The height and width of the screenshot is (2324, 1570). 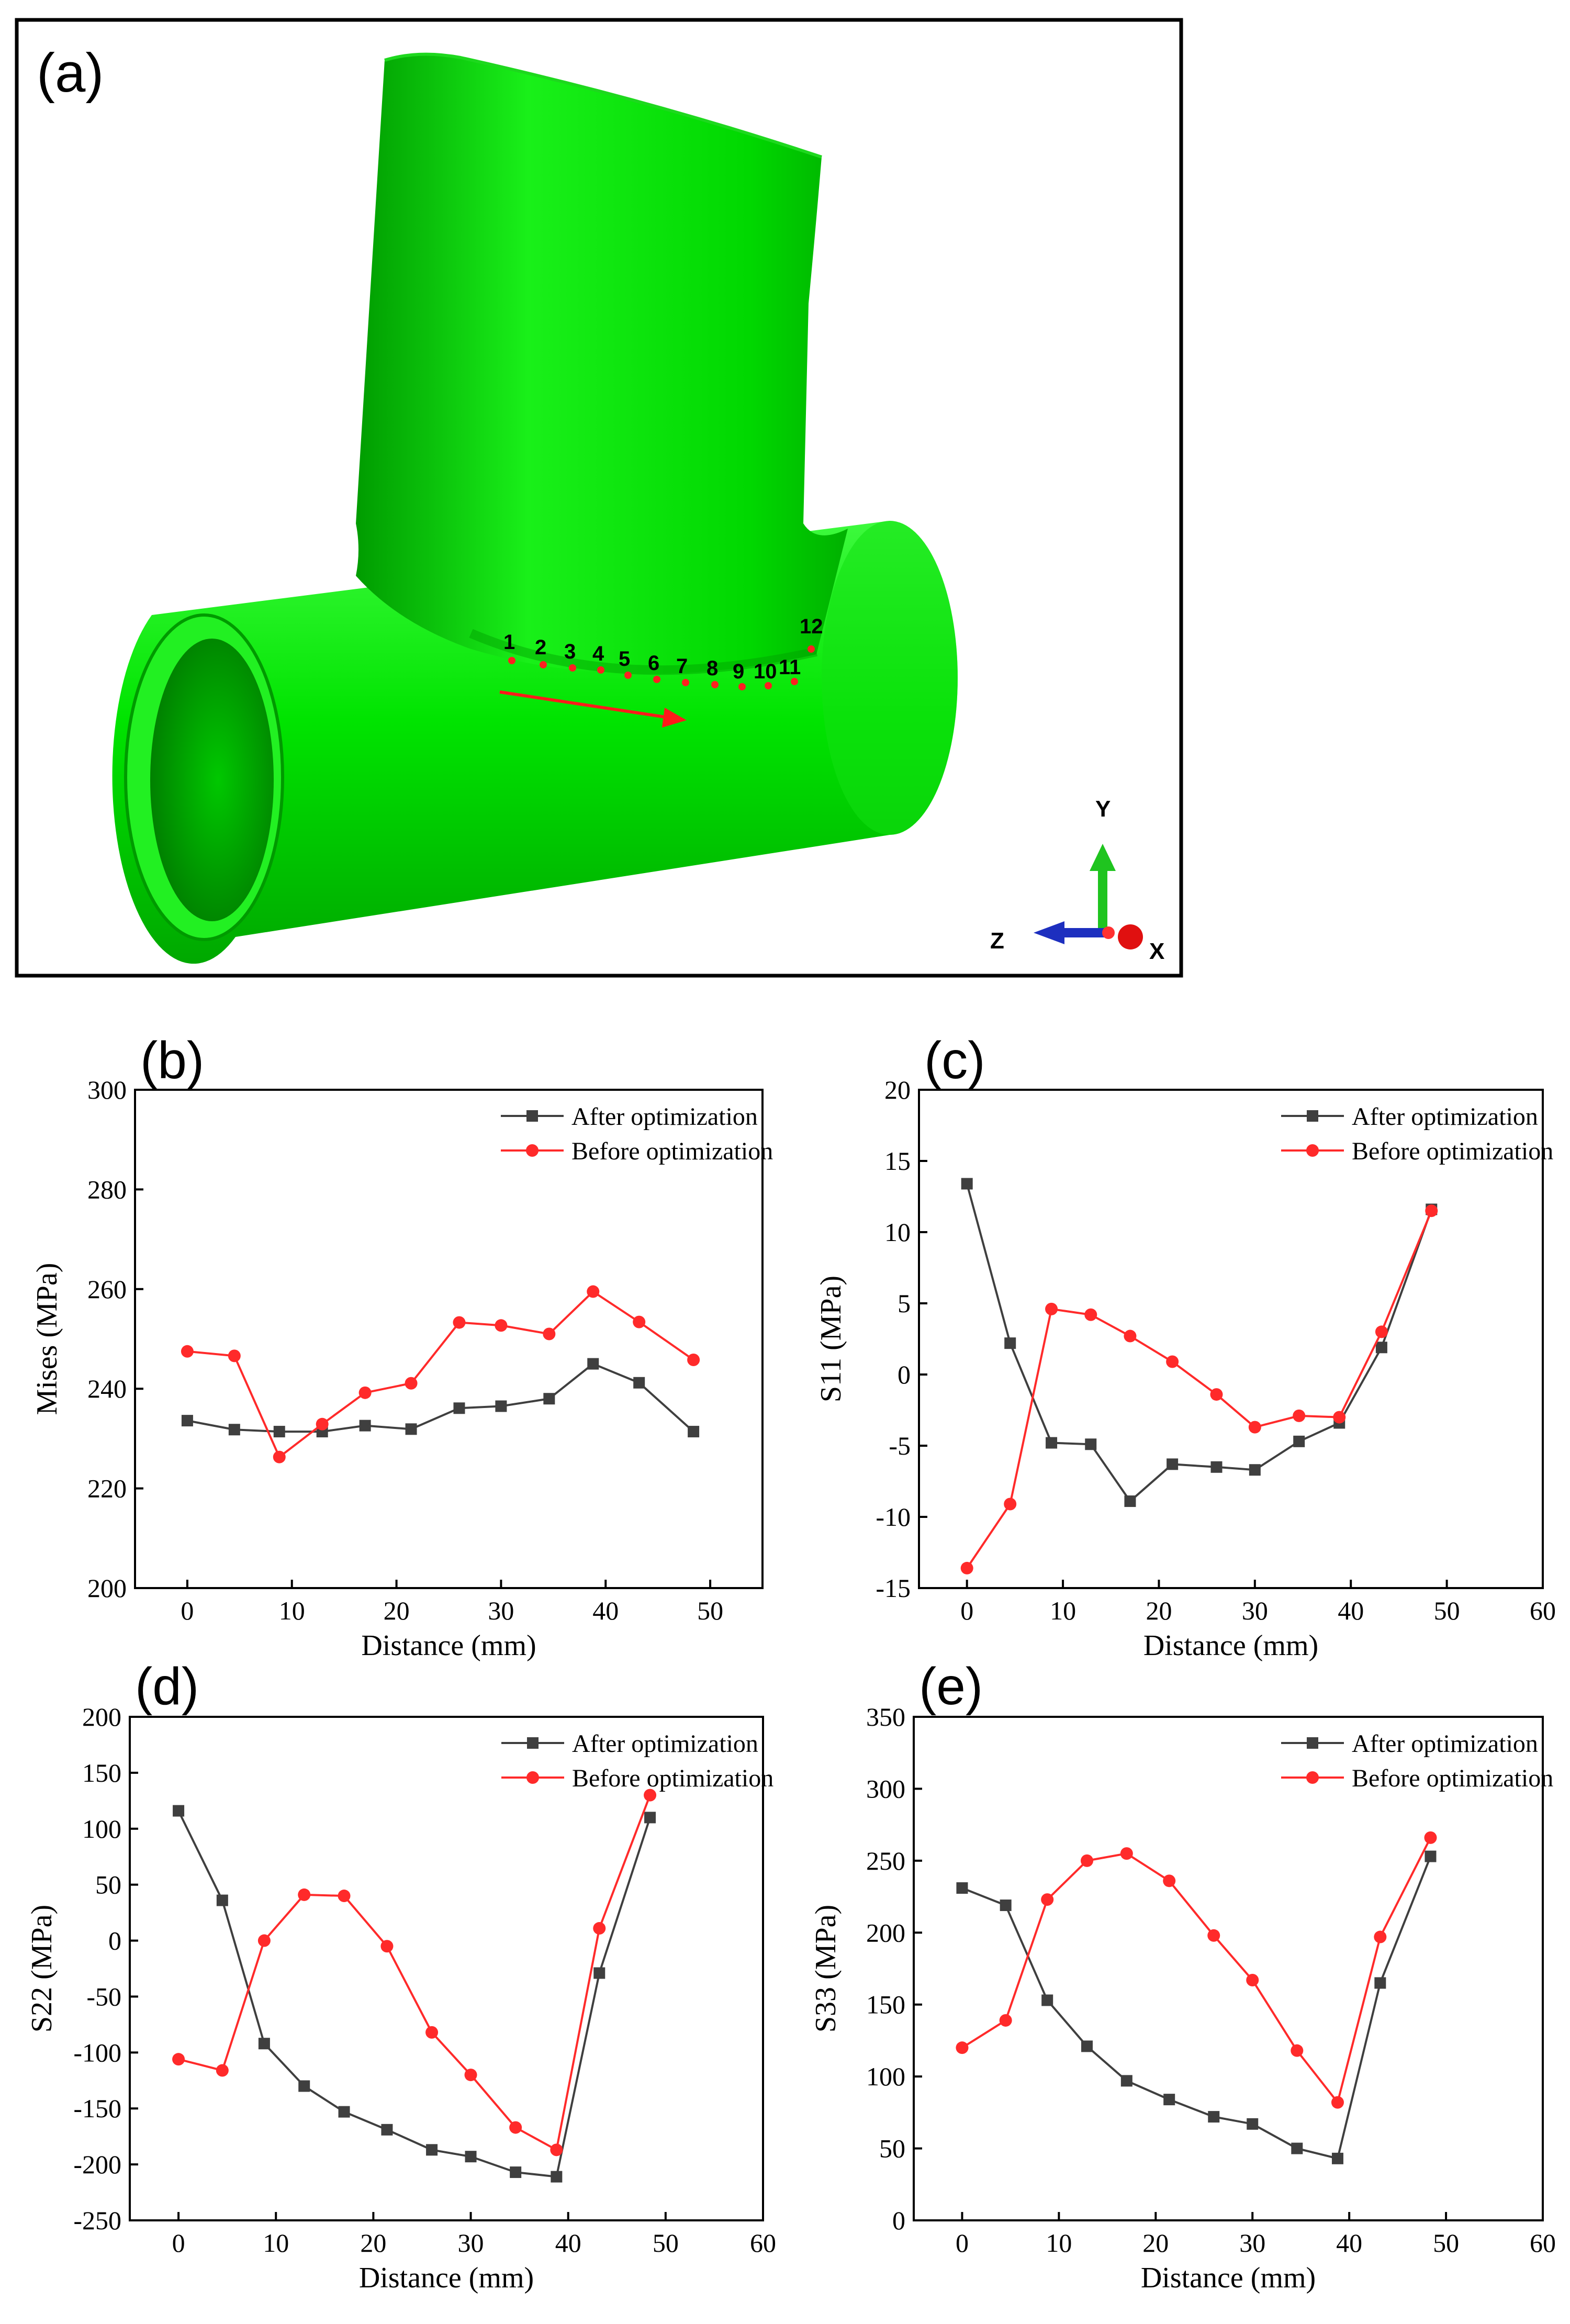 What do you see at coordinates (1102, 900) in the screenshot?
I see `y-axis-arrow-shaft` at bounding box center [1102, 900].